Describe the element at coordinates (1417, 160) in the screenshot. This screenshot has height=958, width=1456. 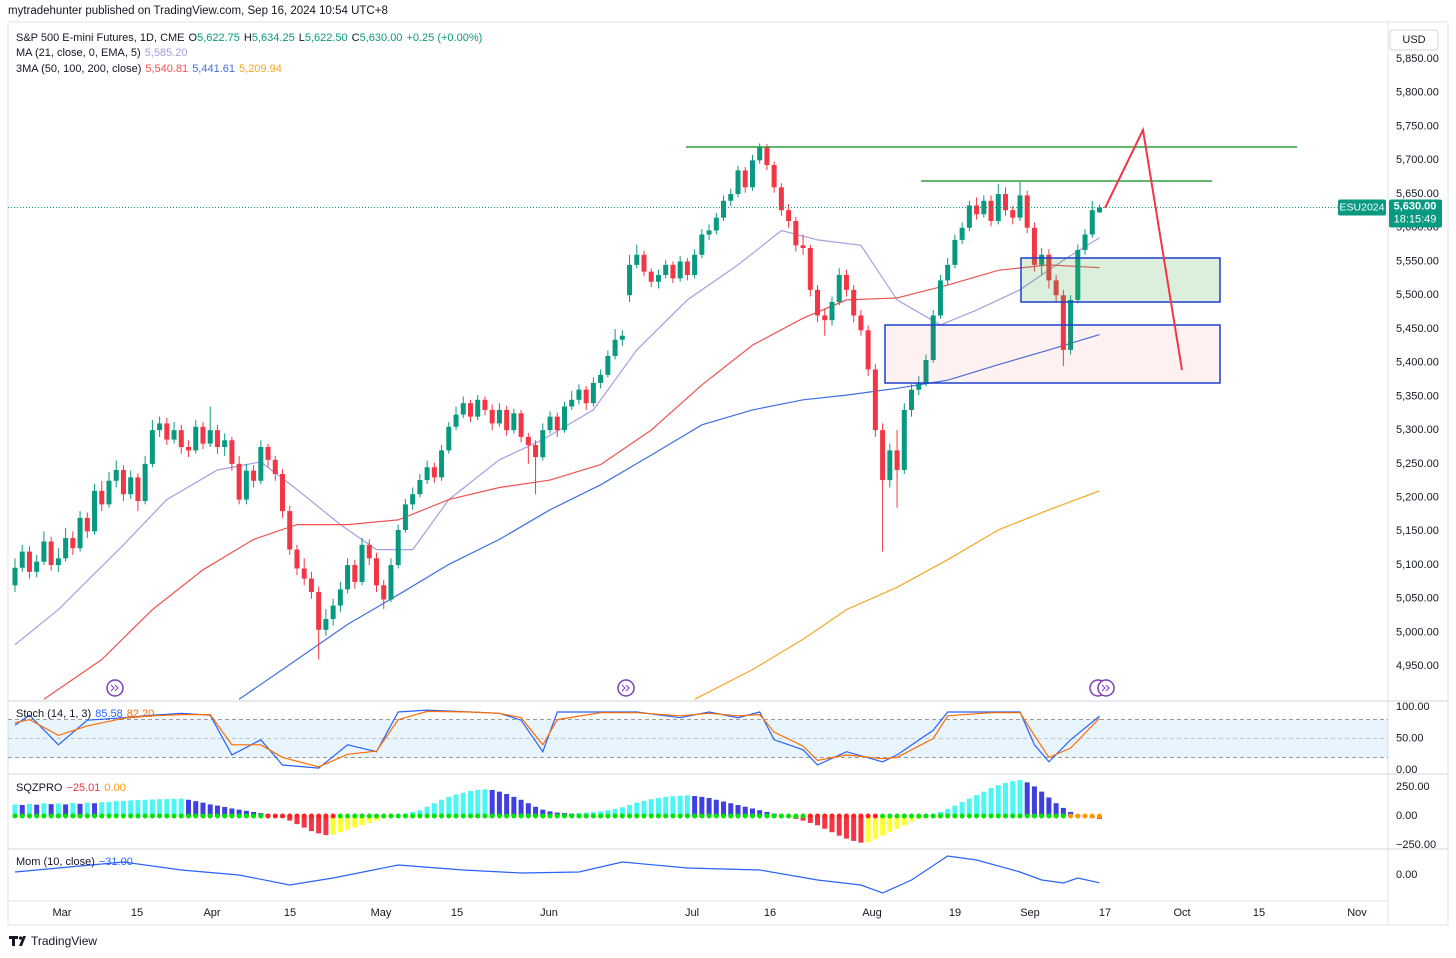
I see `y-tick-label: 5,700.00` at that location.